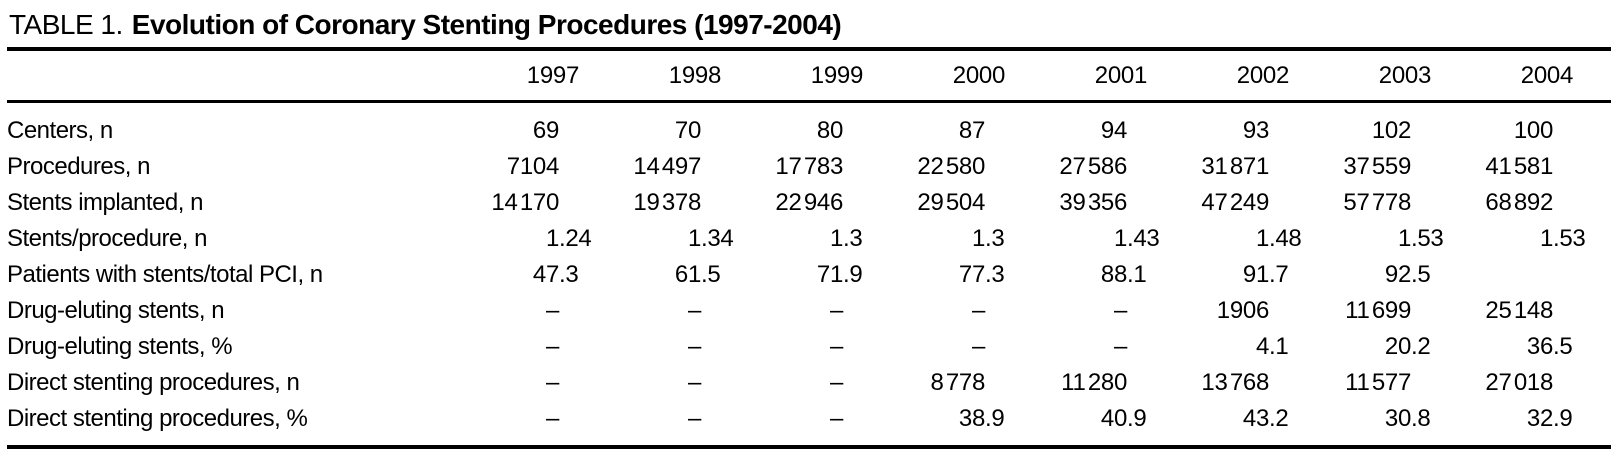  I want to click on table-cell: 1.3, so click(792, 239).